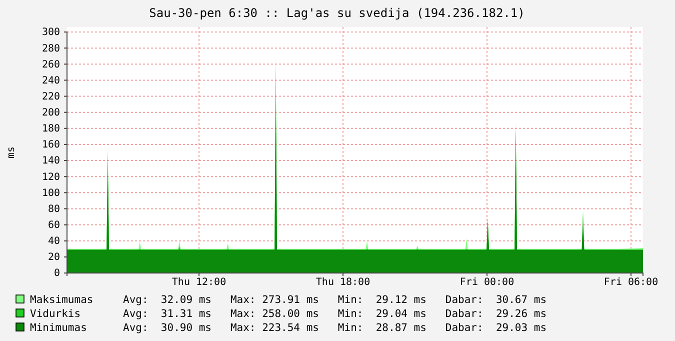  What do you see at coordinates (62, 300) in the screenshot?
I see `legend-label: Maksimumas` at bounding box center [62, 300].